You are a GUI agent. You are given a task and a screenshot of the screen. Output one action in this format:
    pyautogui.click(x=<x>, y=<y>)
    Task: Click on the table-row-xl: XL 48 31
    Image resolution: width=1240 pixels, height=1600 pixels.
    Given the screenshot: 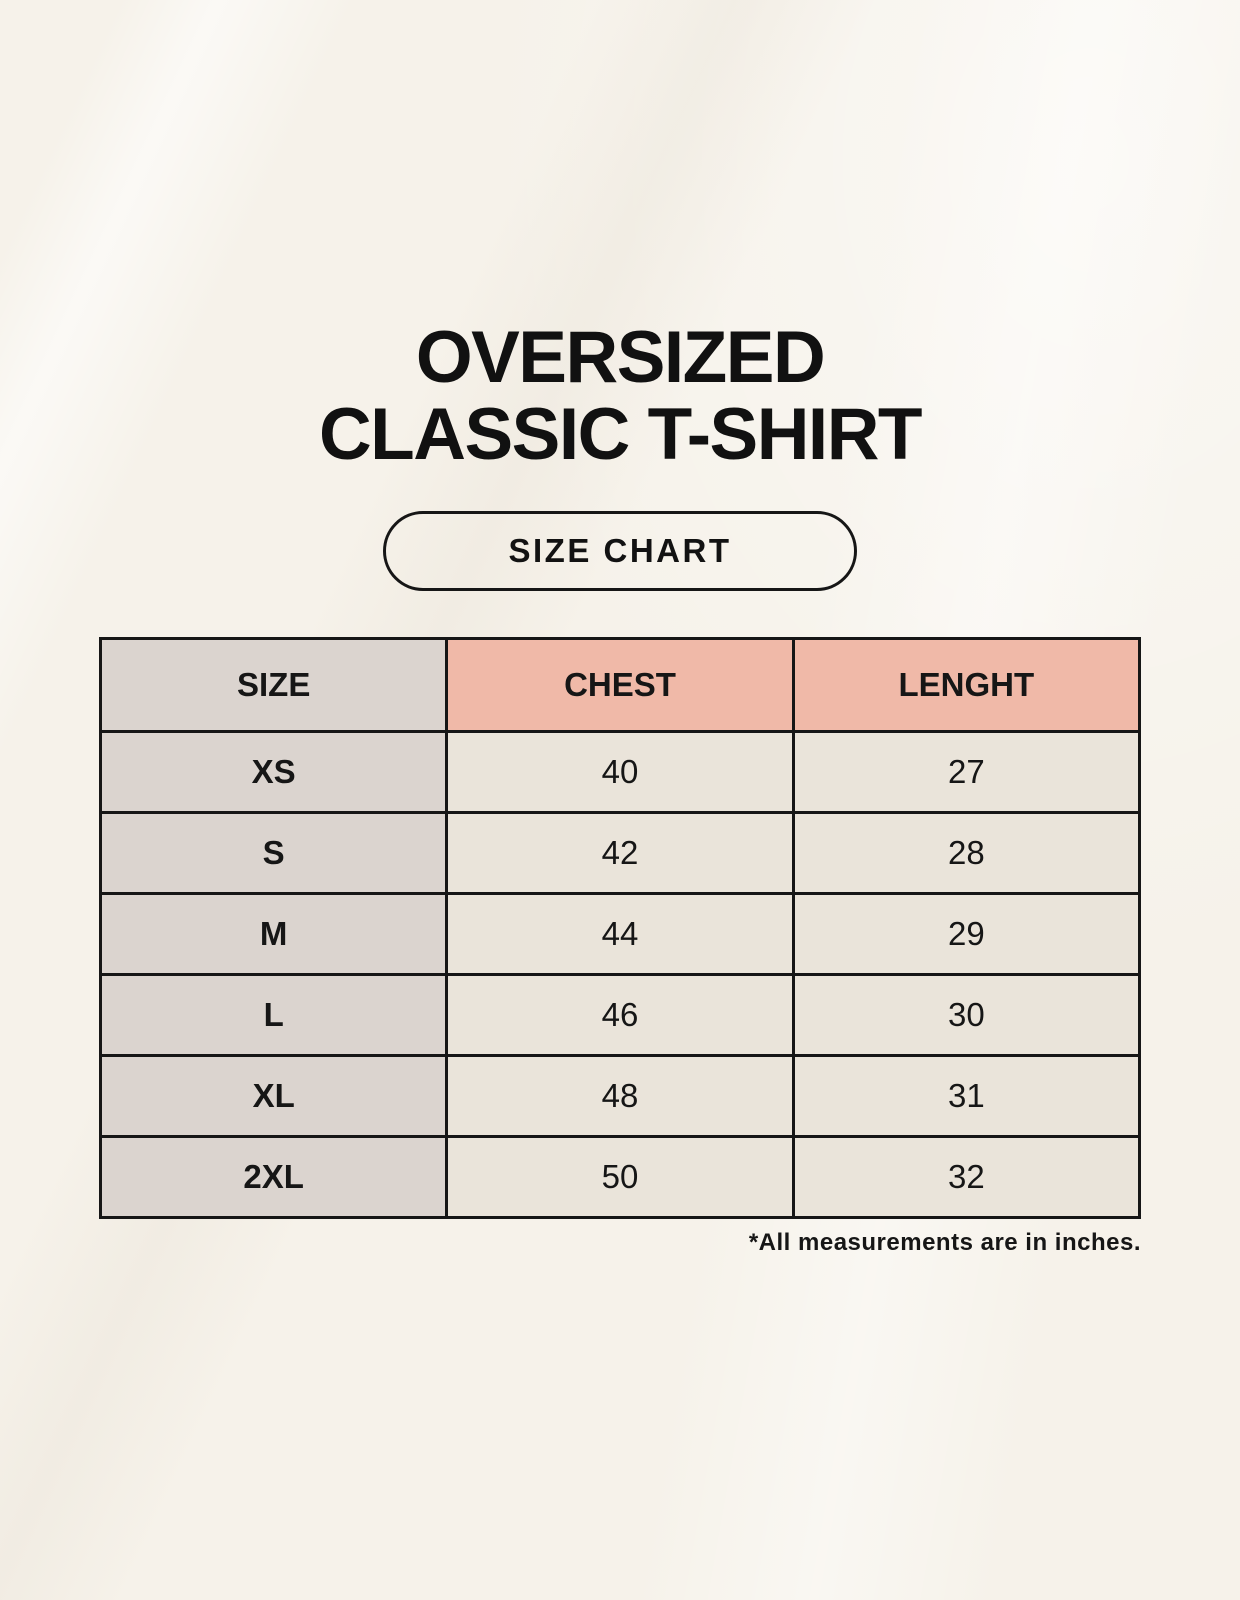 What is the action you would take?
    pyautogui.click(x=620, y=1096)
    